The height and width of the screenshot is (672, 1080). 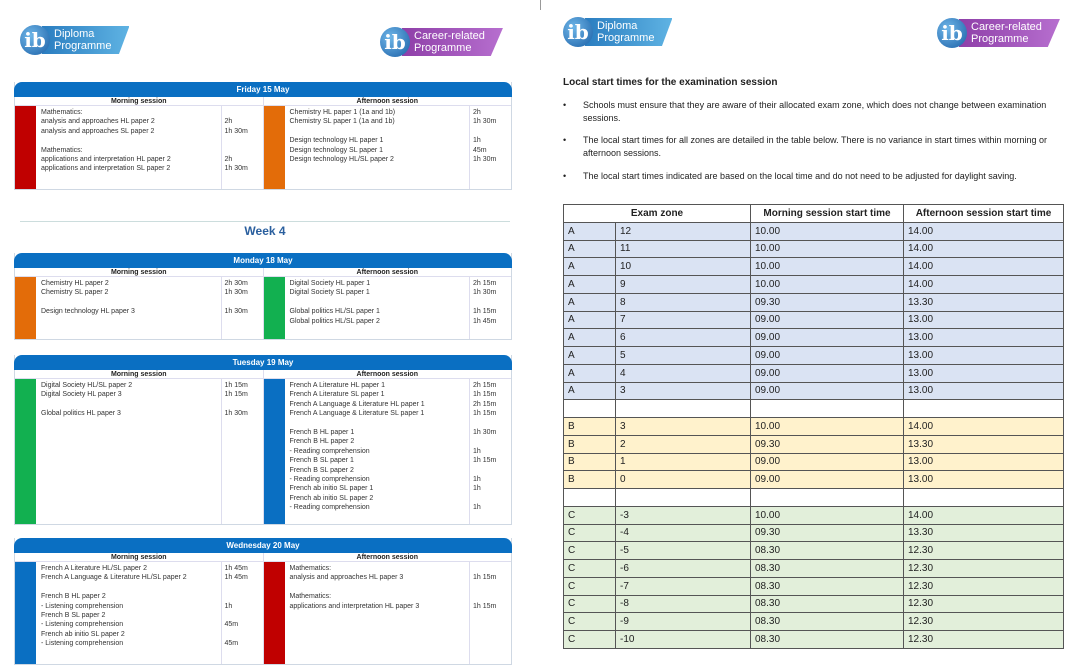 I want to click on paper-name: Design technology HL paper 1, so click(x=336, y=141).